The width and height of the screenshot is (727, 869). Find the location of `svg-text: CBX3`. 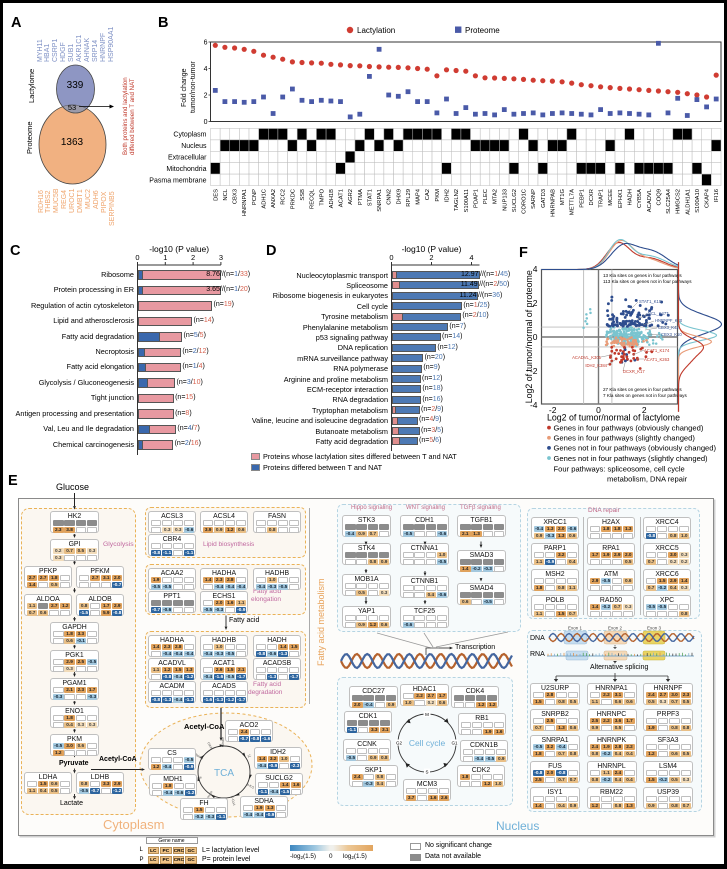

svg-text: CBX3 is located at coordinates (236, 196).